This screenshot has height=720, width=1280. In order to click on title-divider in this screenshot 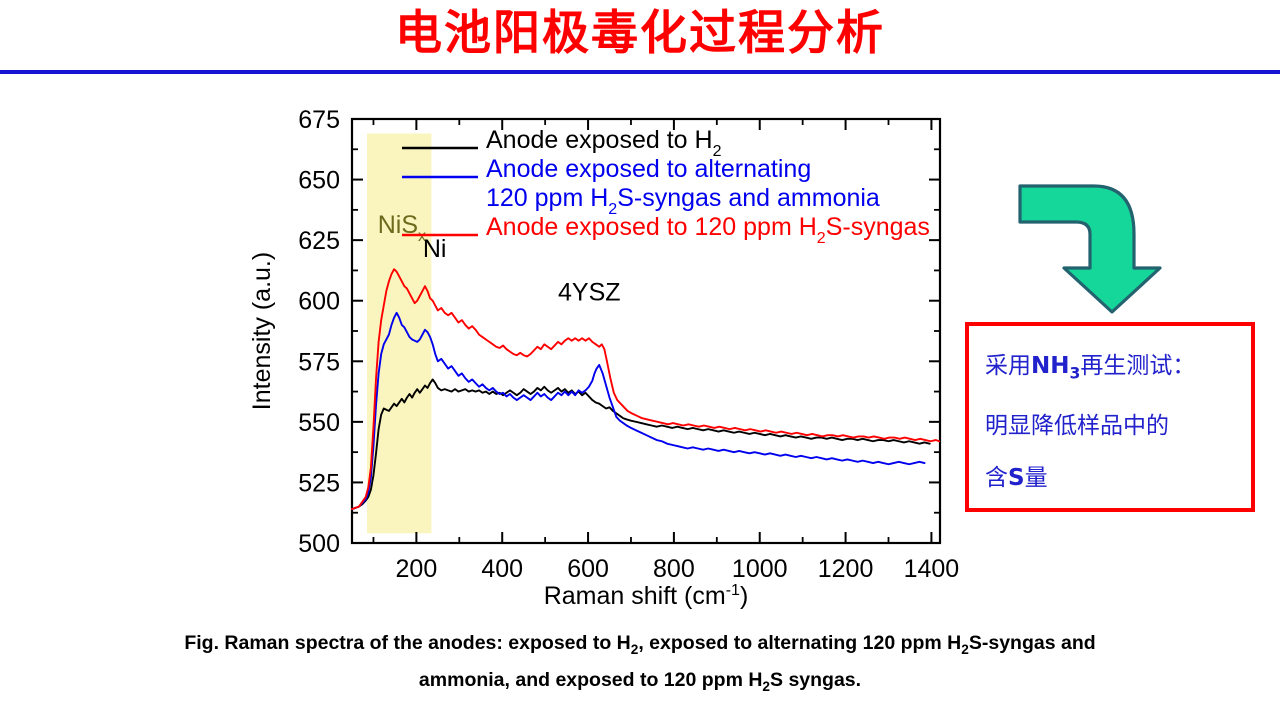, I will do `click(640, 72)`.